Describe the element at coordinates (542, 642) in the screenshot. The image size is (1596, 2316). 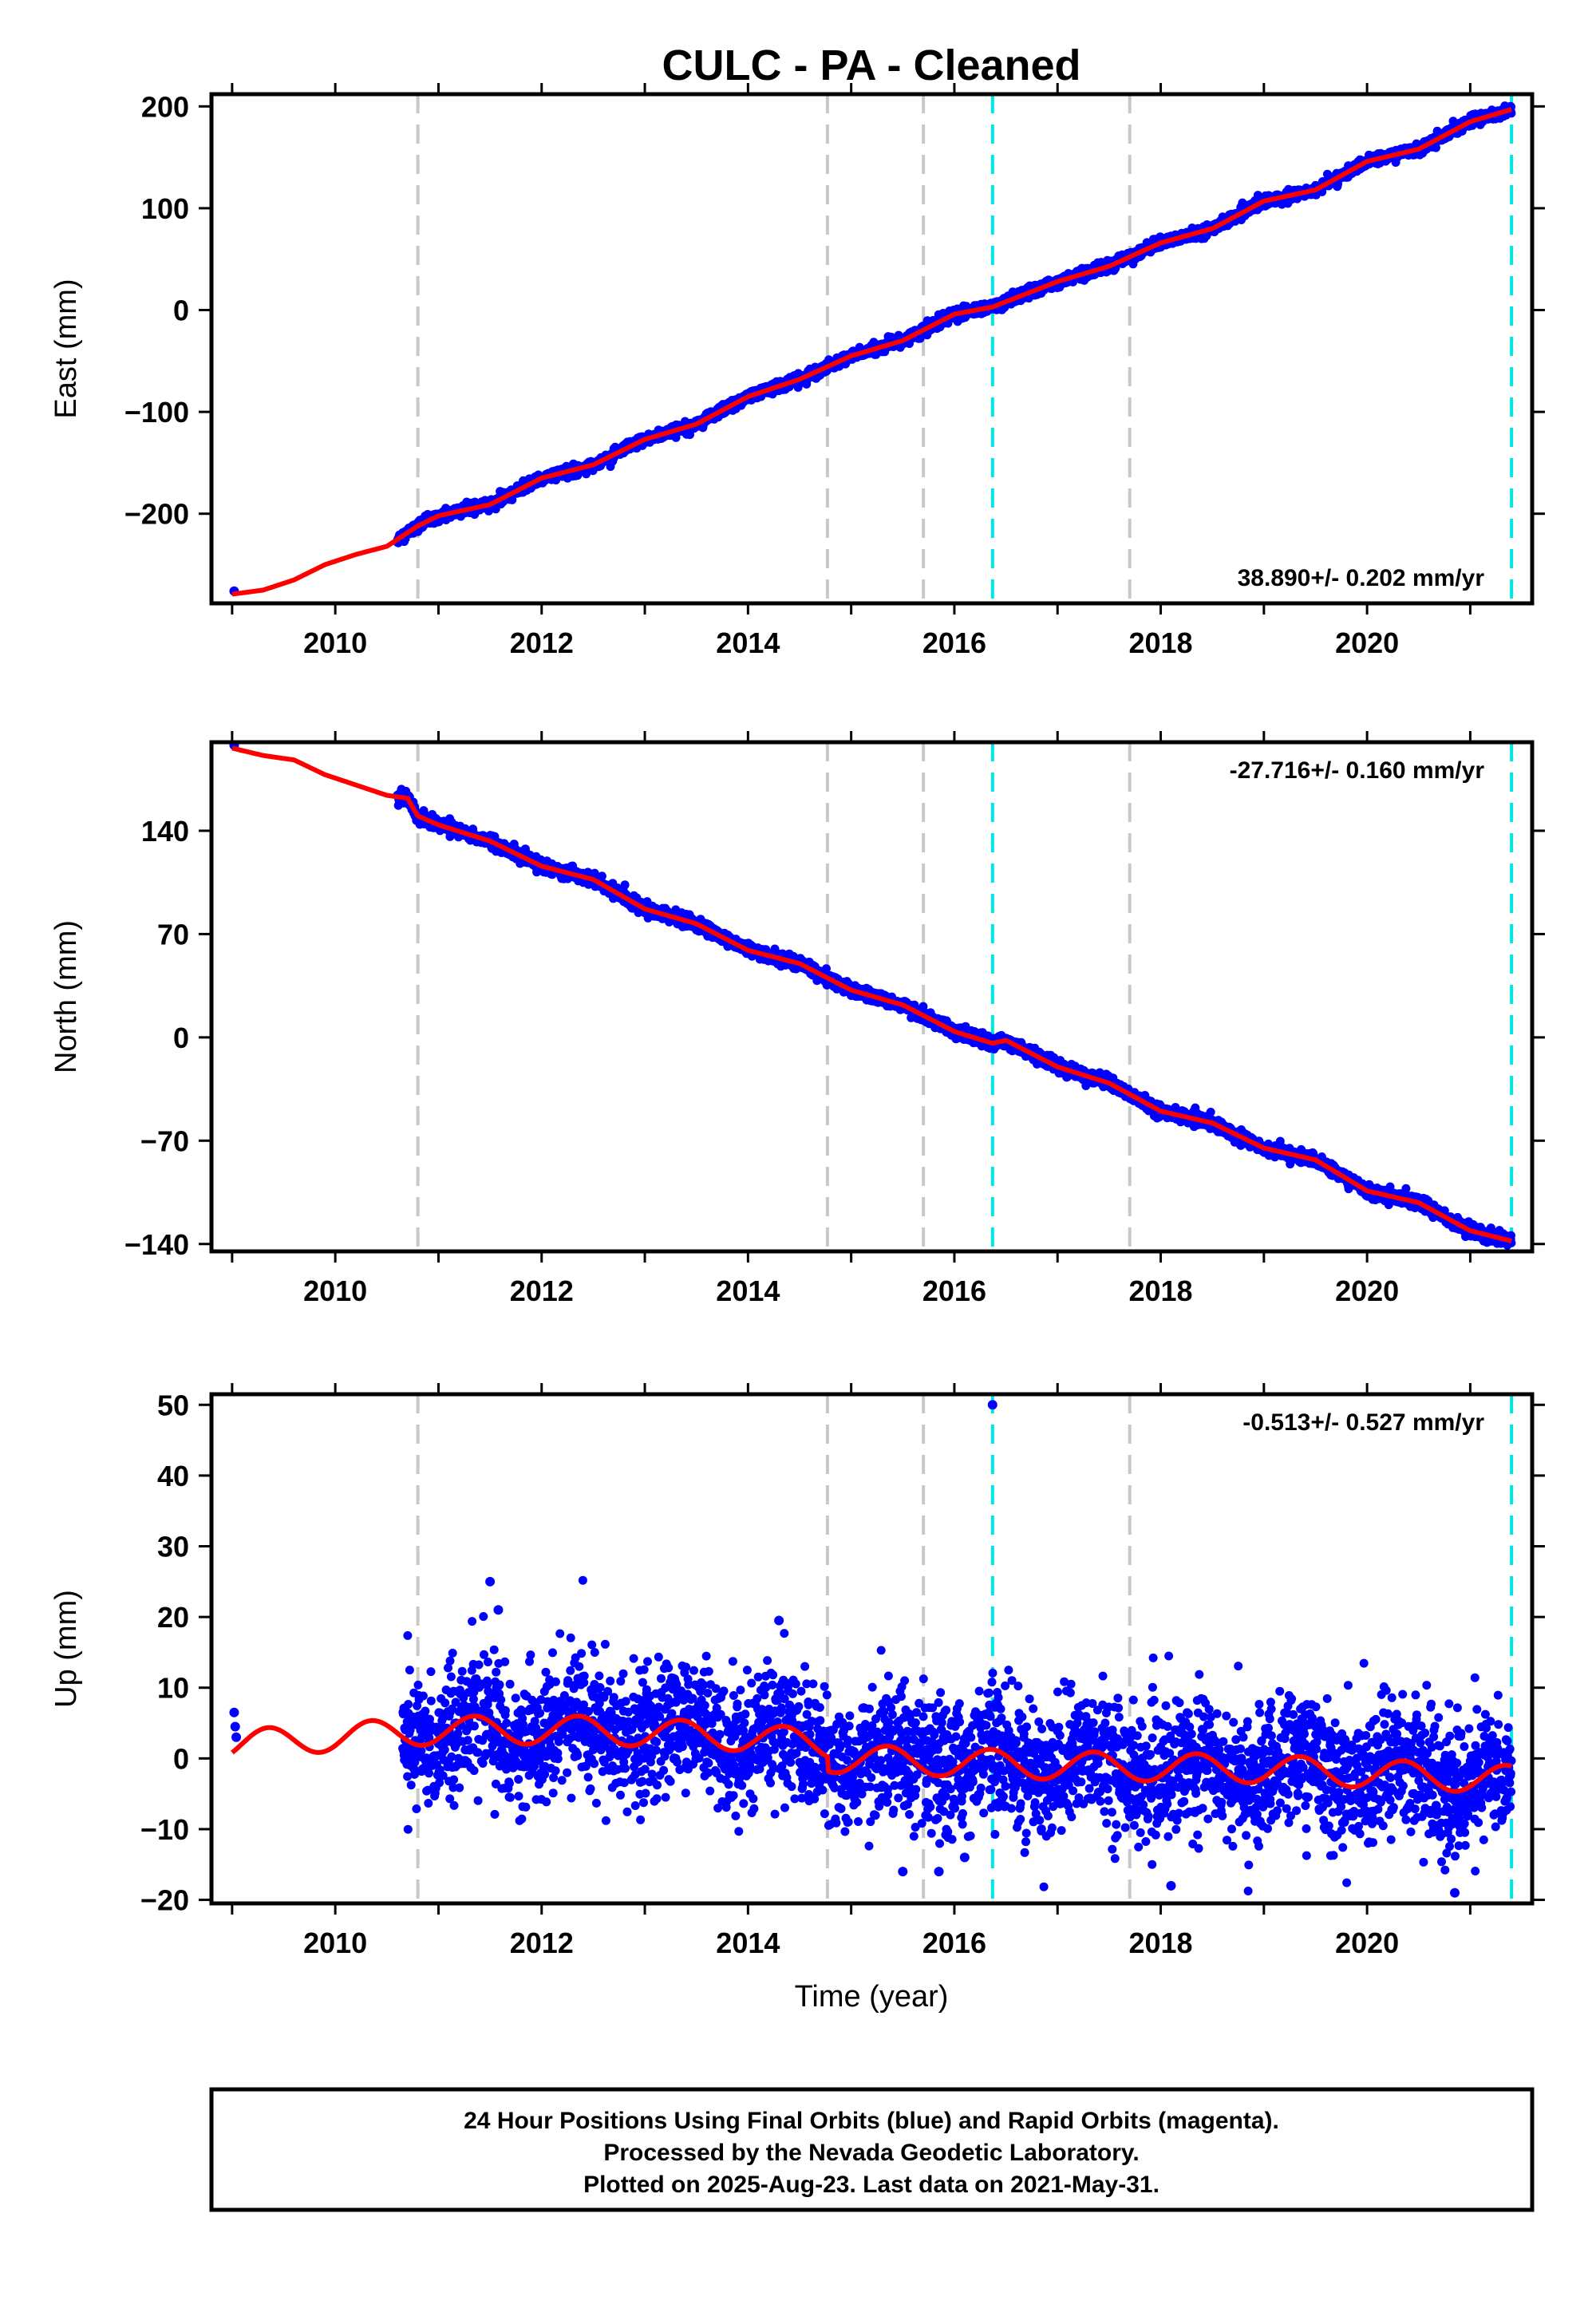
I see `x-tick-label: 2012` at that location.